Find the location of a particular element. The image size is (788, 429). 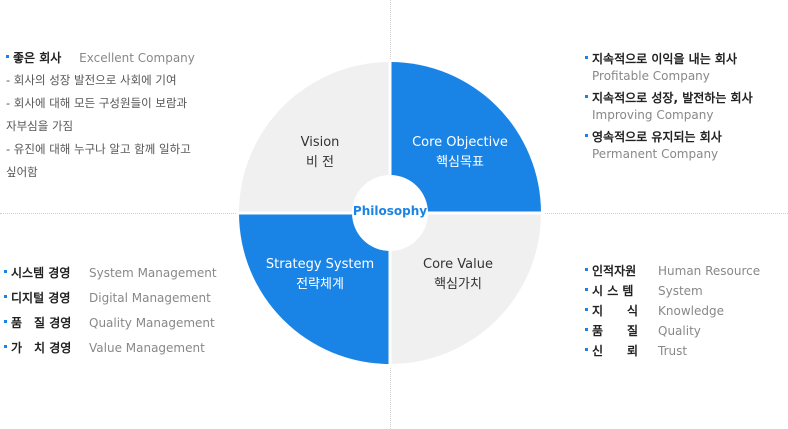

value-item: 지 식 Knowledge is located at coordinates (685, 311).